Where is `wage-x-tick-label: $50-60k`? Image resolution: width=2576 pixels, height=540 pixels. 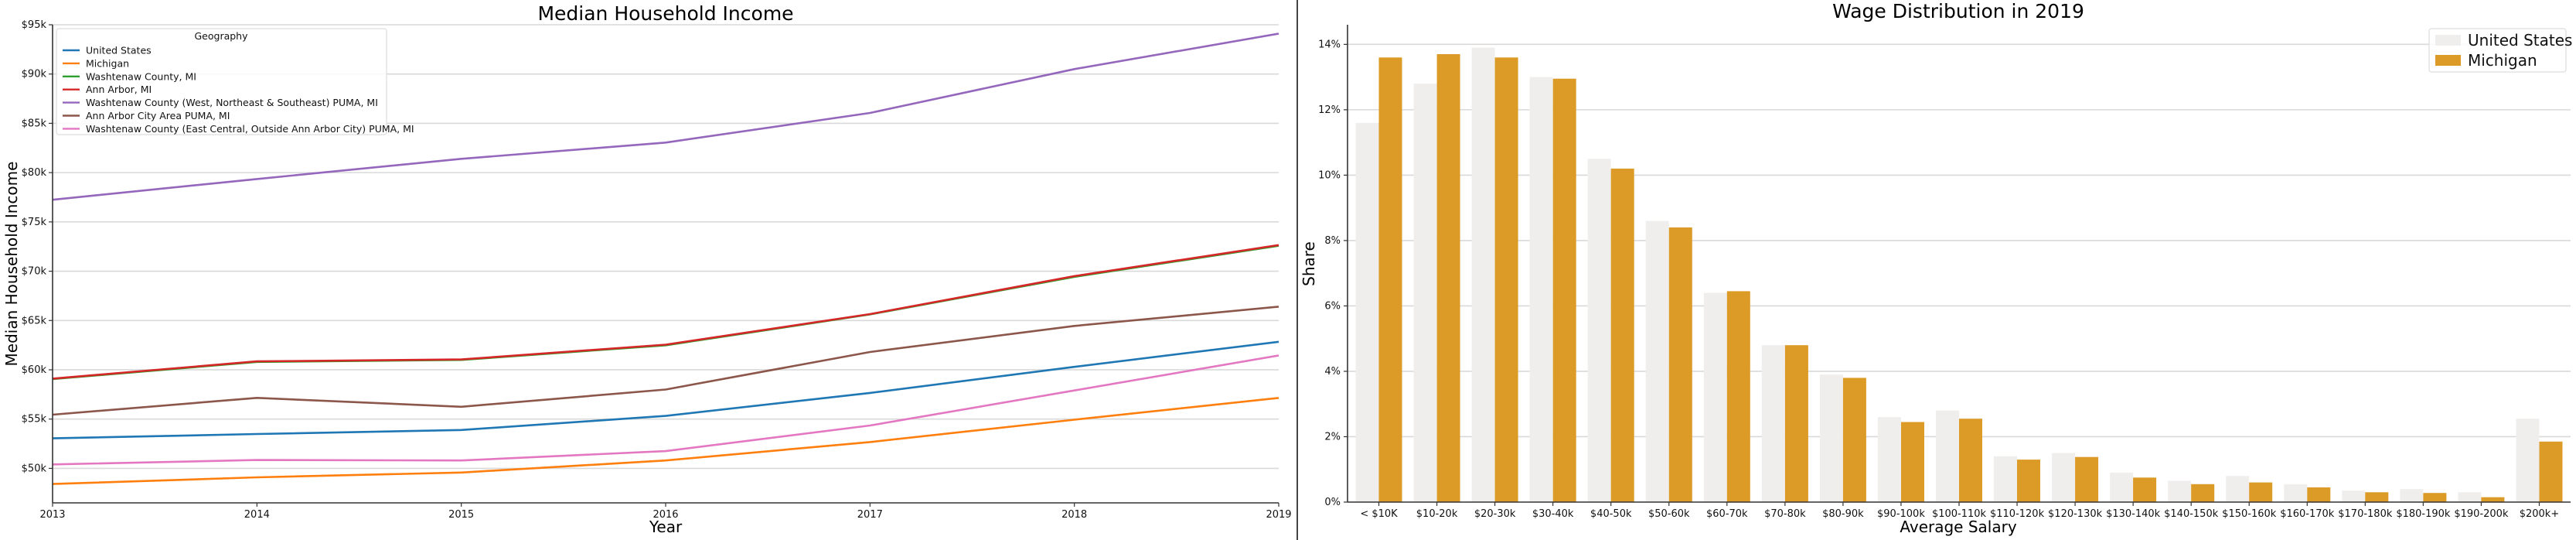
wage-x-tick-label: $50-60k is located at coordinates (1669, 514).